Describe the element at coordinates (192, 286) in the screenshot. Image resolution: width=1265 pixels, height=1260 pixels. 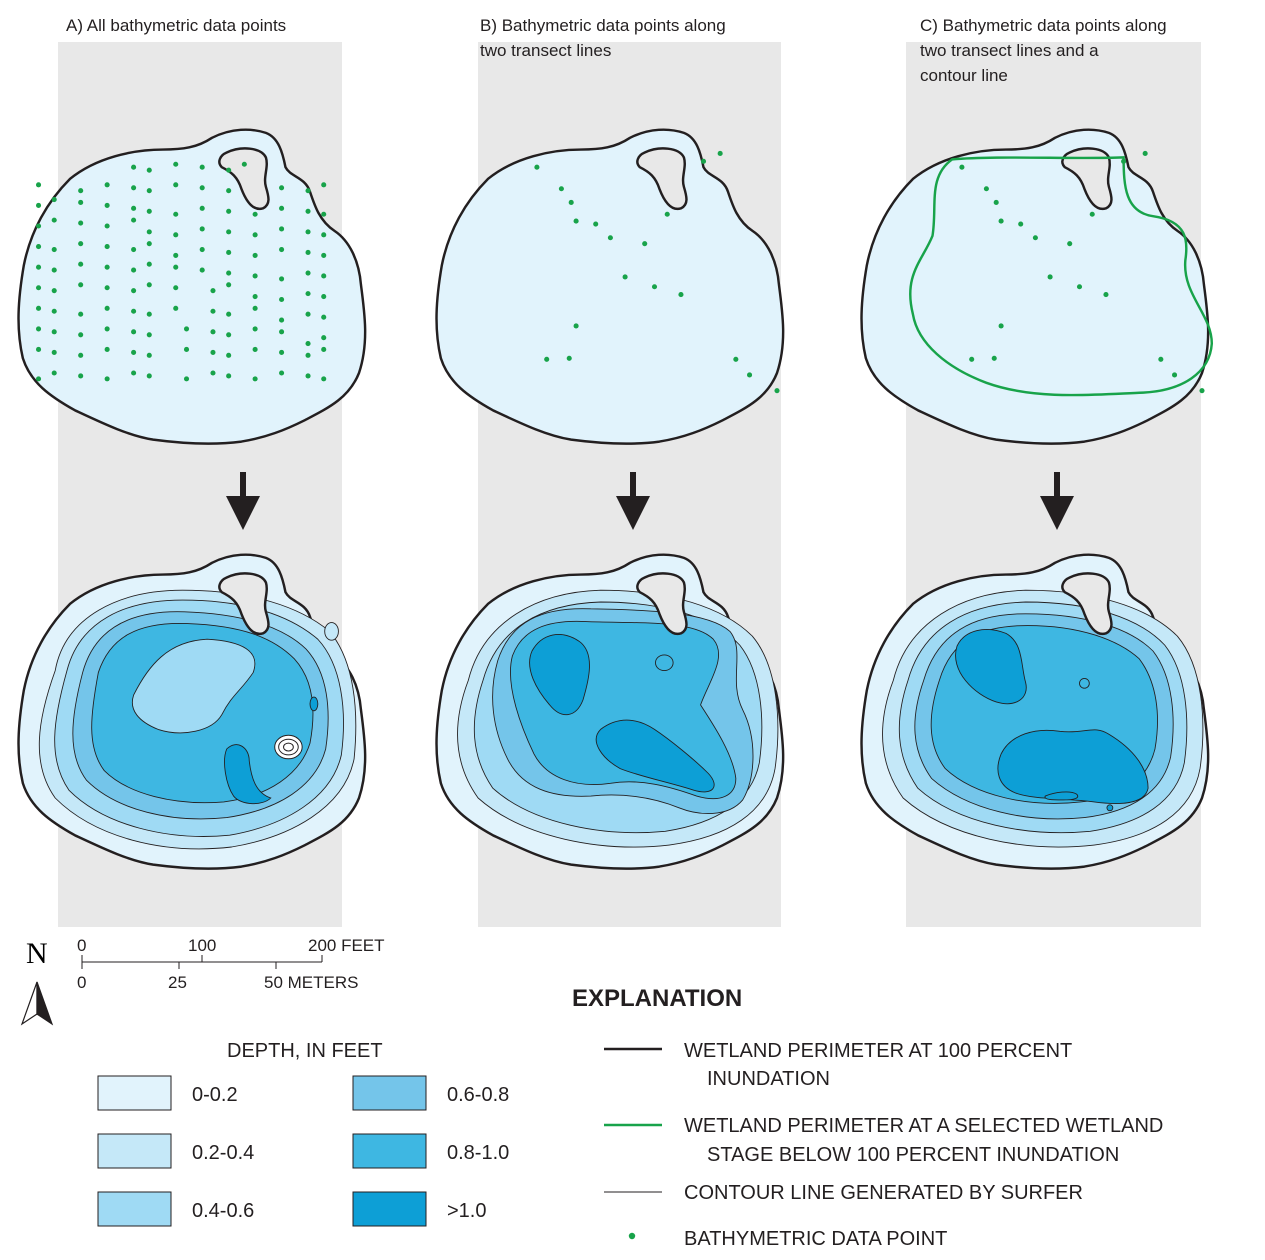
I see `panel-a-data-point-map` at that location.